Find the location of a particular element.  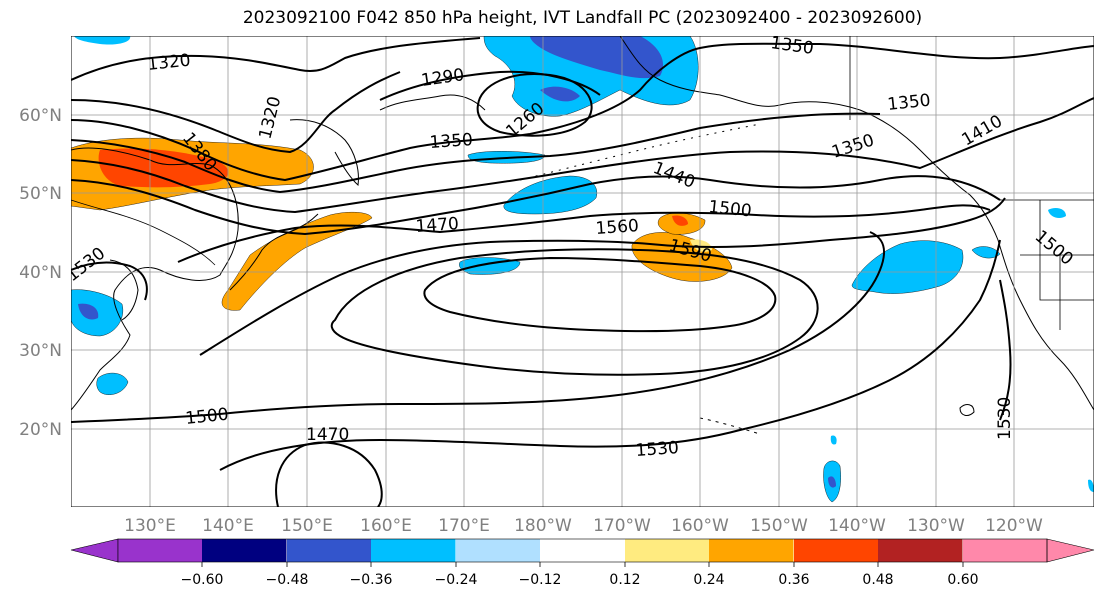

colorbar-tick-label: −0.60 is located at coordinates (202, 580).